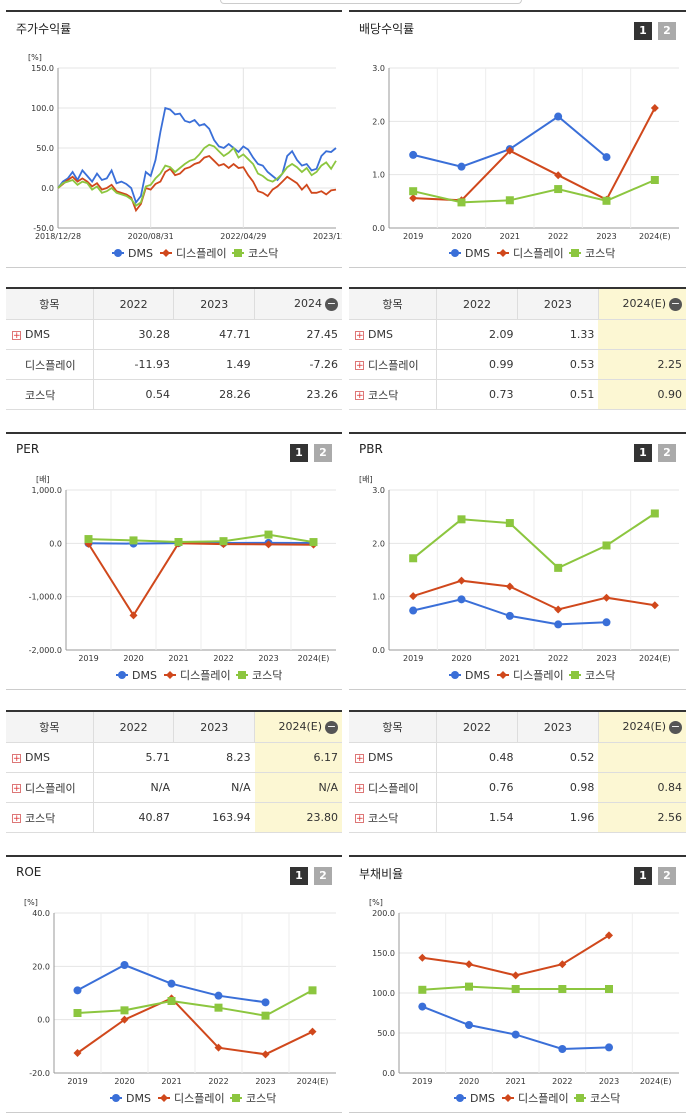 This screenshot has height=1115, width=691. I want to click on y-tick-label: 100.0, so click(383, 993).